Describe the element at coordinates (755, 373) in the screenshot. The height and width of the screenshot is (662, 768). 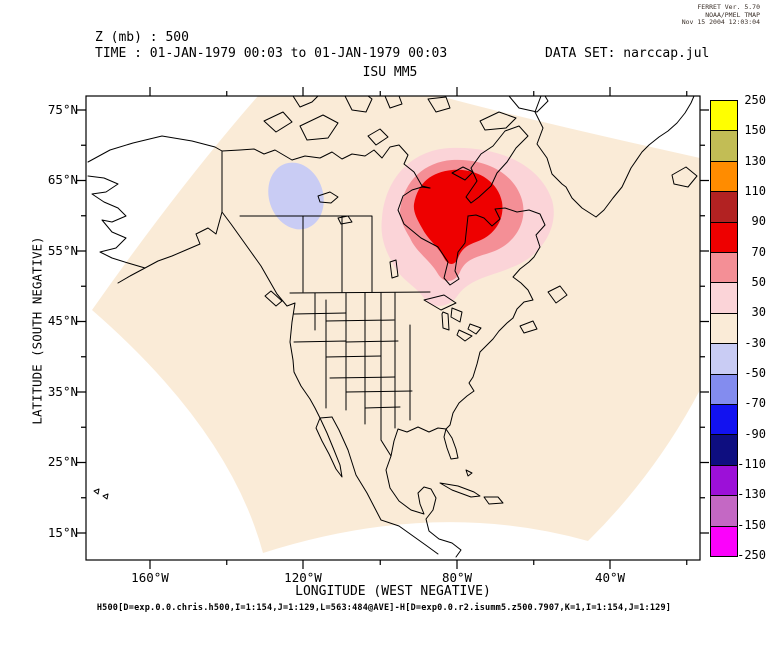
I see `colorbar-tick-label: -50` at that location.